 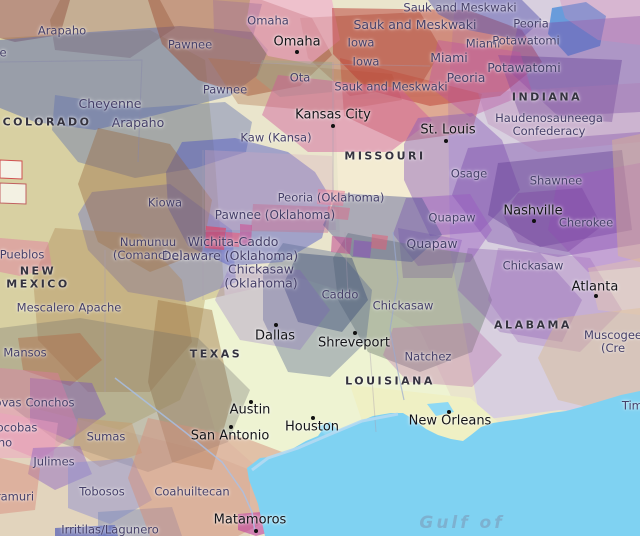 What do you see at coordinates (462, 174) in the screenshot?
I see `region-osage-purple` at bounding box center [462, 174].